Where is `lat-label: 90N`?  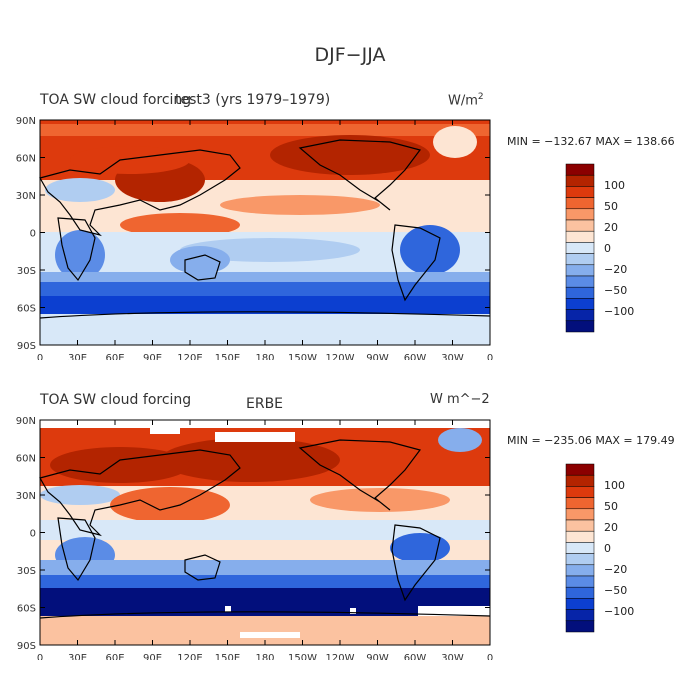 lat-label: 90N is located at coordinates (26, 121).